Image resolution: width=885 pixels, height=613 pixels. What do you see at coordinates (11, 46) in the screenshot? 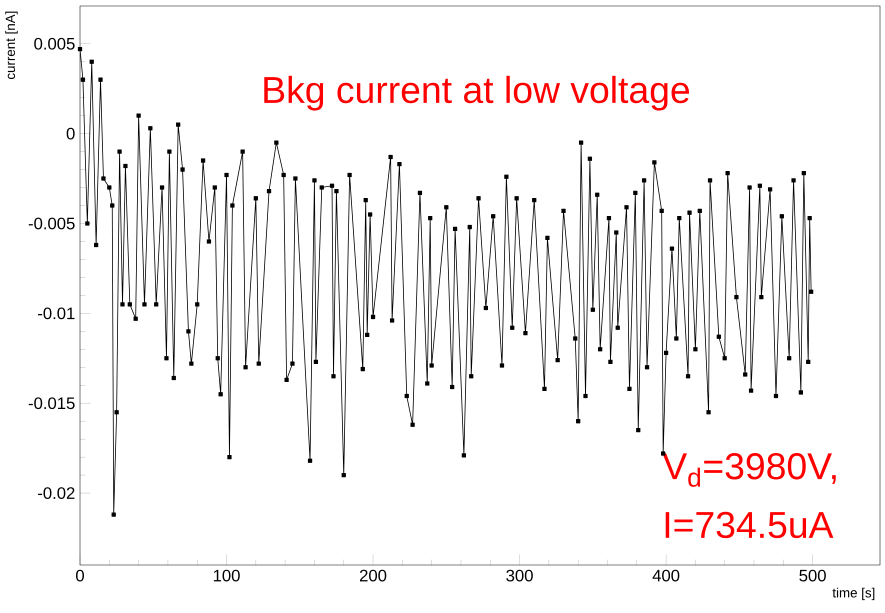
I see `y-axis-title: current [nA]` at bounding box center [11, 46].